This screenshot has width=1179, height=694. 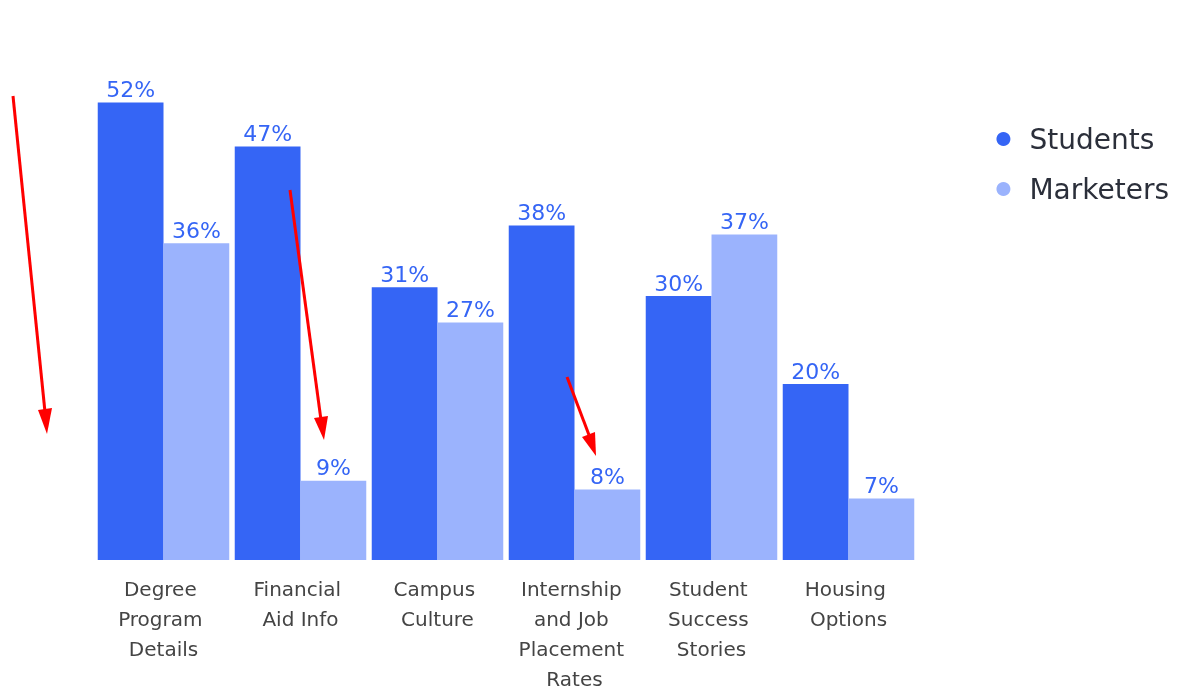 I want to click on data-label: 31%, so click(x=405, y=274).